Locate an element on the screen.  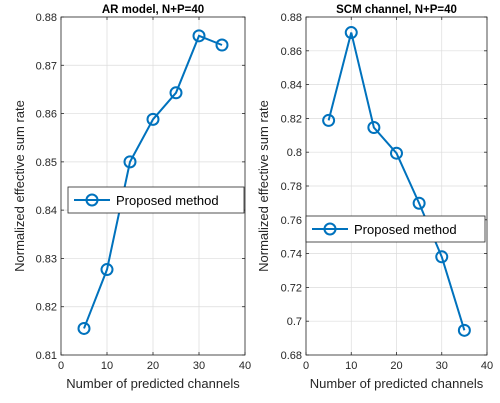
y-tick-label: 0.76 is located at coordinates (291, 221).